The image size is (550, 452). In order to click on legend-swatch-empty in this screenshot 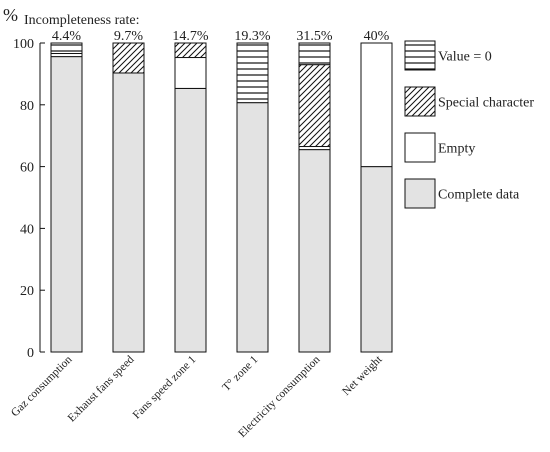, I will do `click(420, 147)`.